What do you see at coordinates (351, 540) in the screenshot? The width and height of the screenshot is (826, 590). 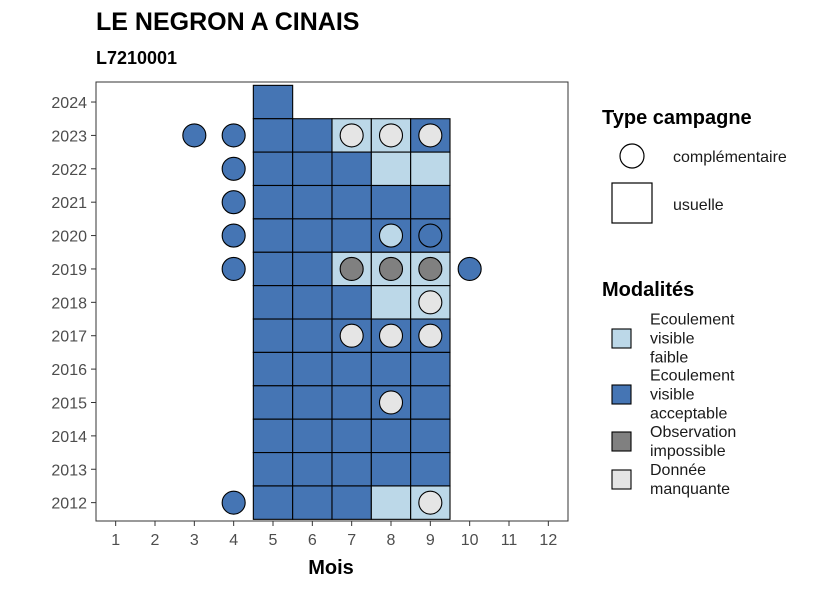 I see `x-tick-label: 7` at bounding box center [351, 540].